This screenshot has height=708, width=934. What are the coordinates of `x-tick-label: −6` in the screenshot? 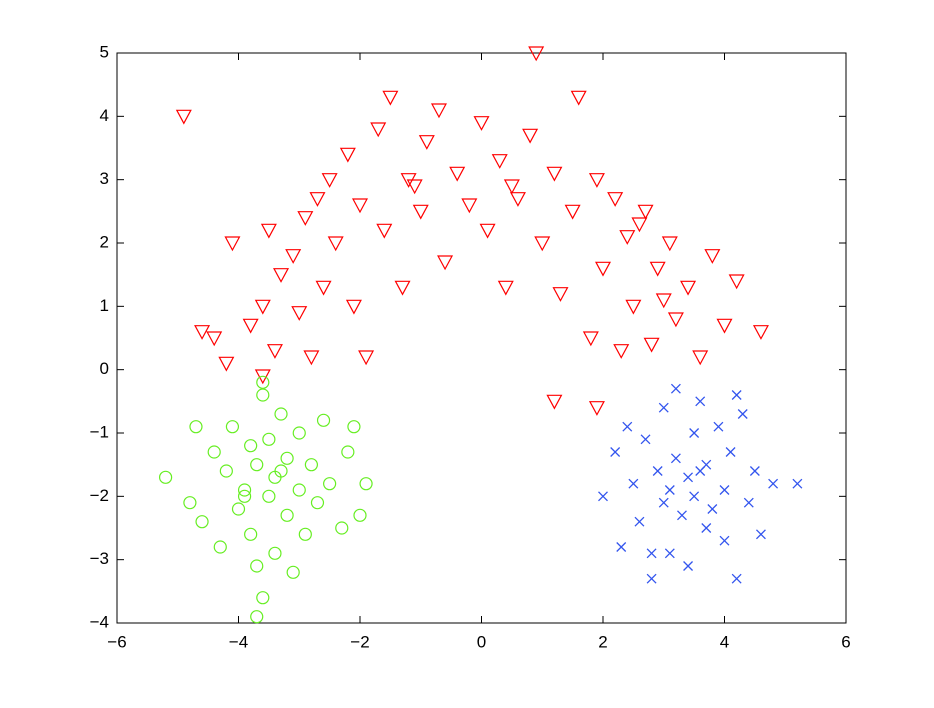 It's located at (116, 641).